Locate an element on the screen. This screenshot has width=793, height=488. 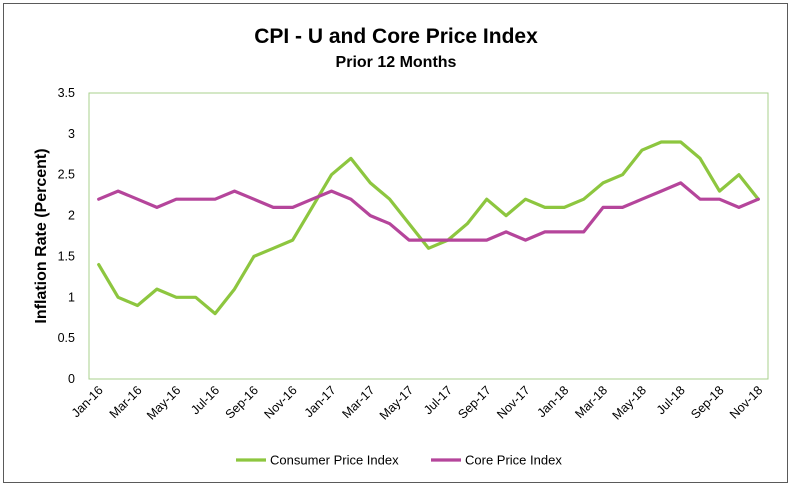
y-tick-label: 1 is located at coordinates (71, 297).